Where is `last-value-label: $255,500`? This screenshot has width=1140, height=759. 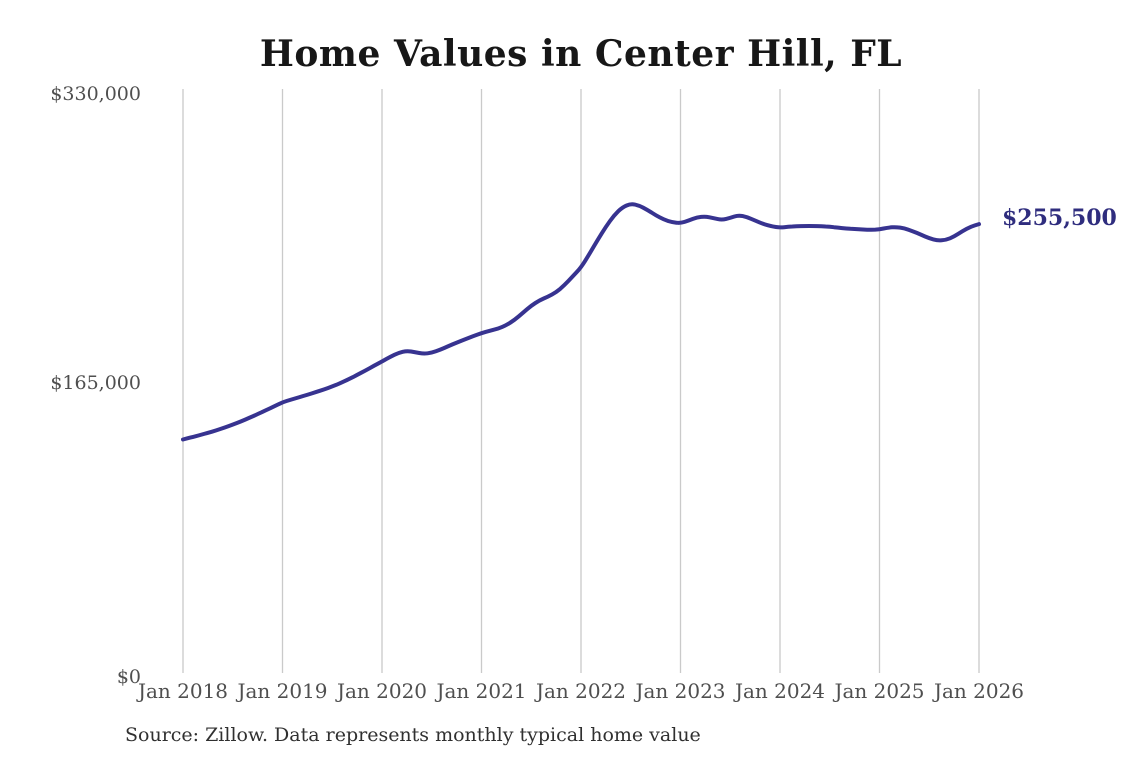
last-value-label: $255,500 is located at coordinates (1059, 218).